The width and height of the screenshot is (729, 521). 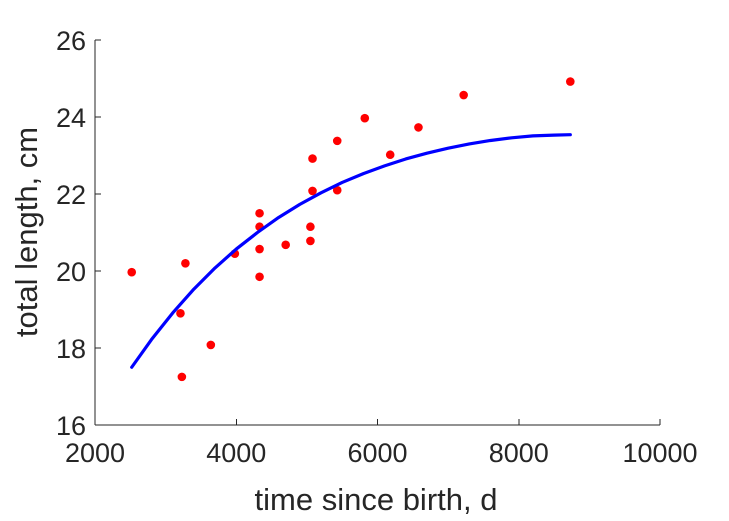 What do you see at coordinates (376, 499) in the screenshot?
I see `x-axis-label: time since birth, d` at bounding box center [376, 499].